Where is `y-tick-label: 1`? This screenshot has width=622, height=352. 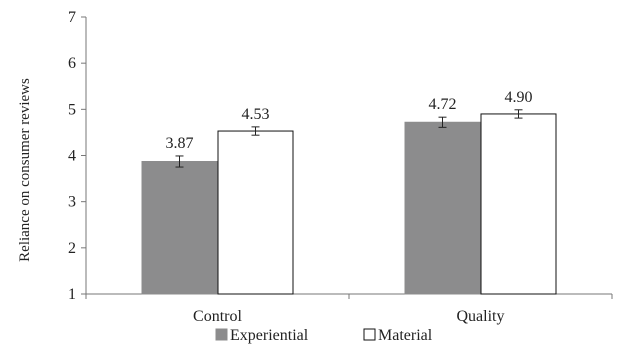
y-tick-label: 1 is located at coordinates (72, 294).